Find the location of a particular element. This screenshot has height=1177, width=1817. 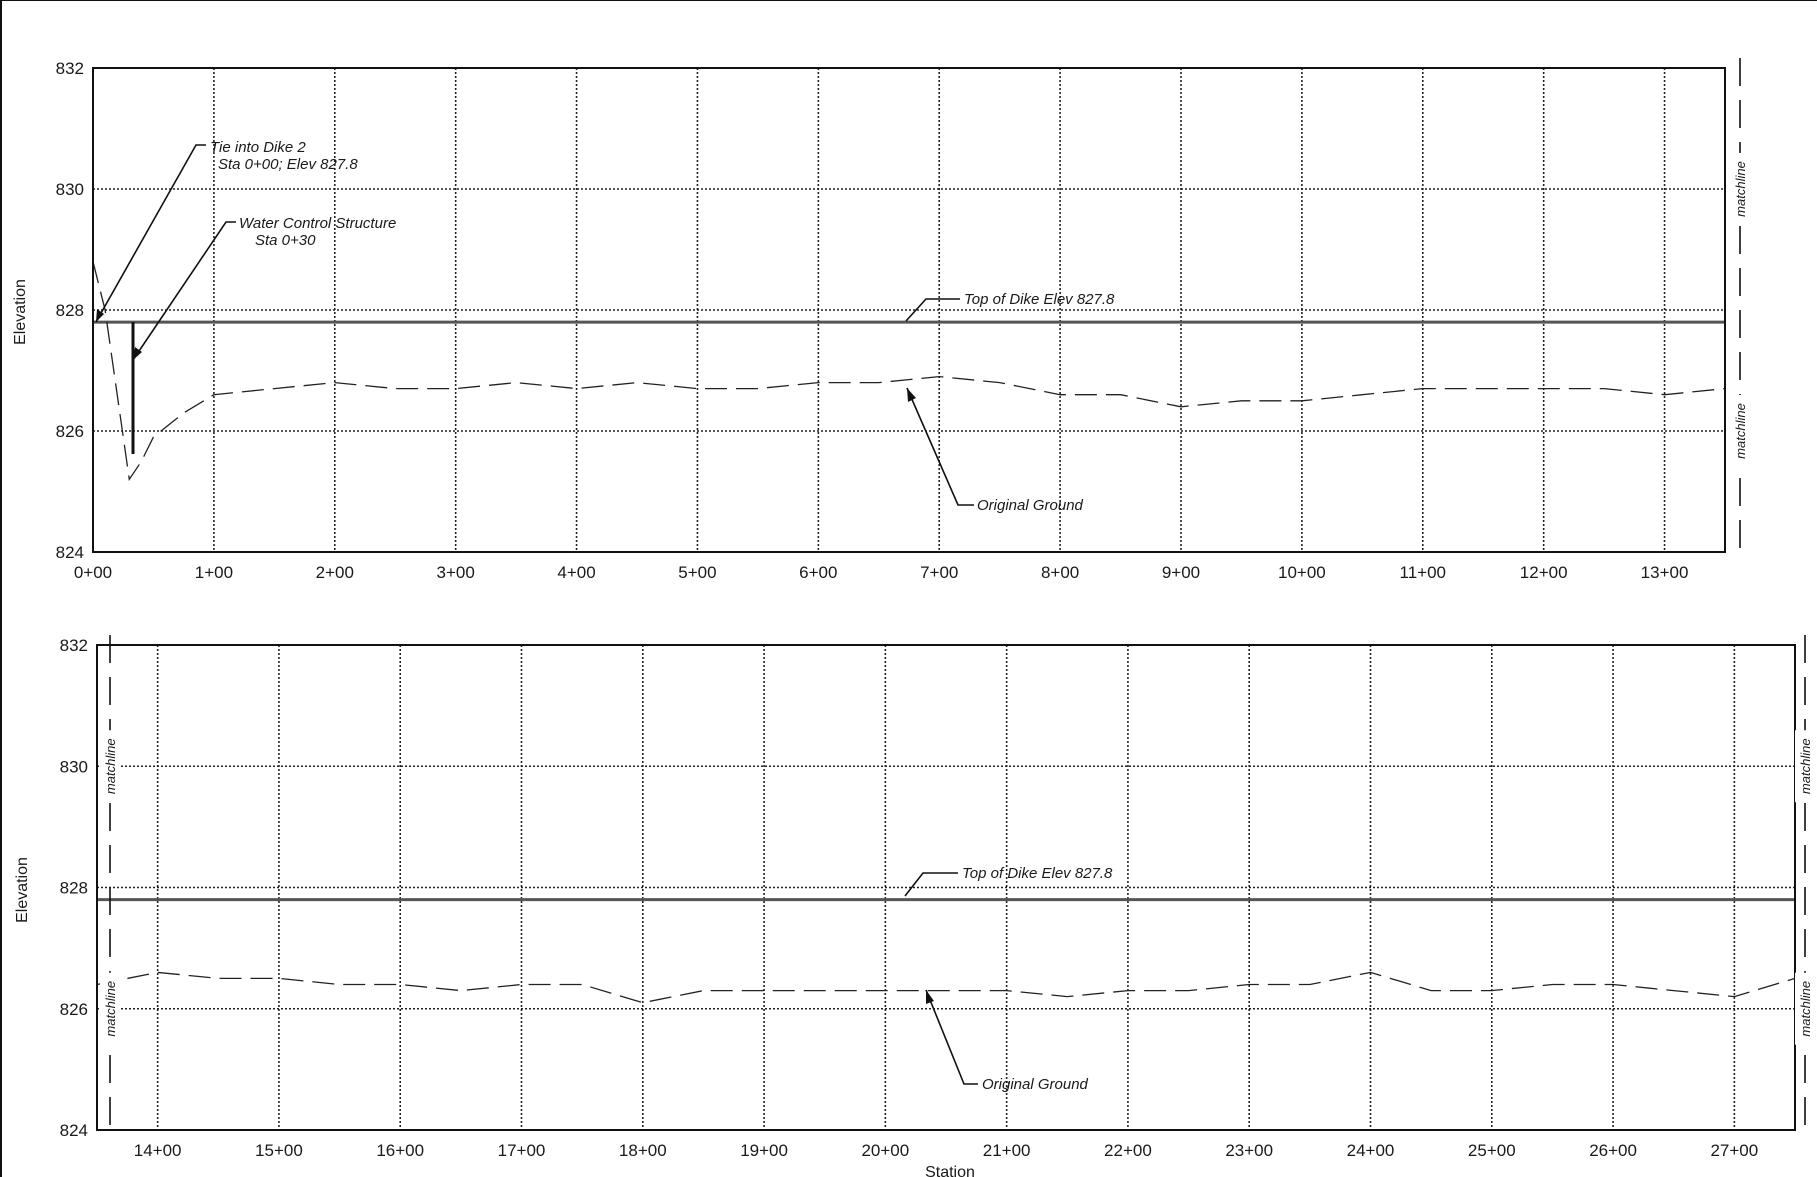

x-tick-label: 1+00 is located at coordinates (214, 572).